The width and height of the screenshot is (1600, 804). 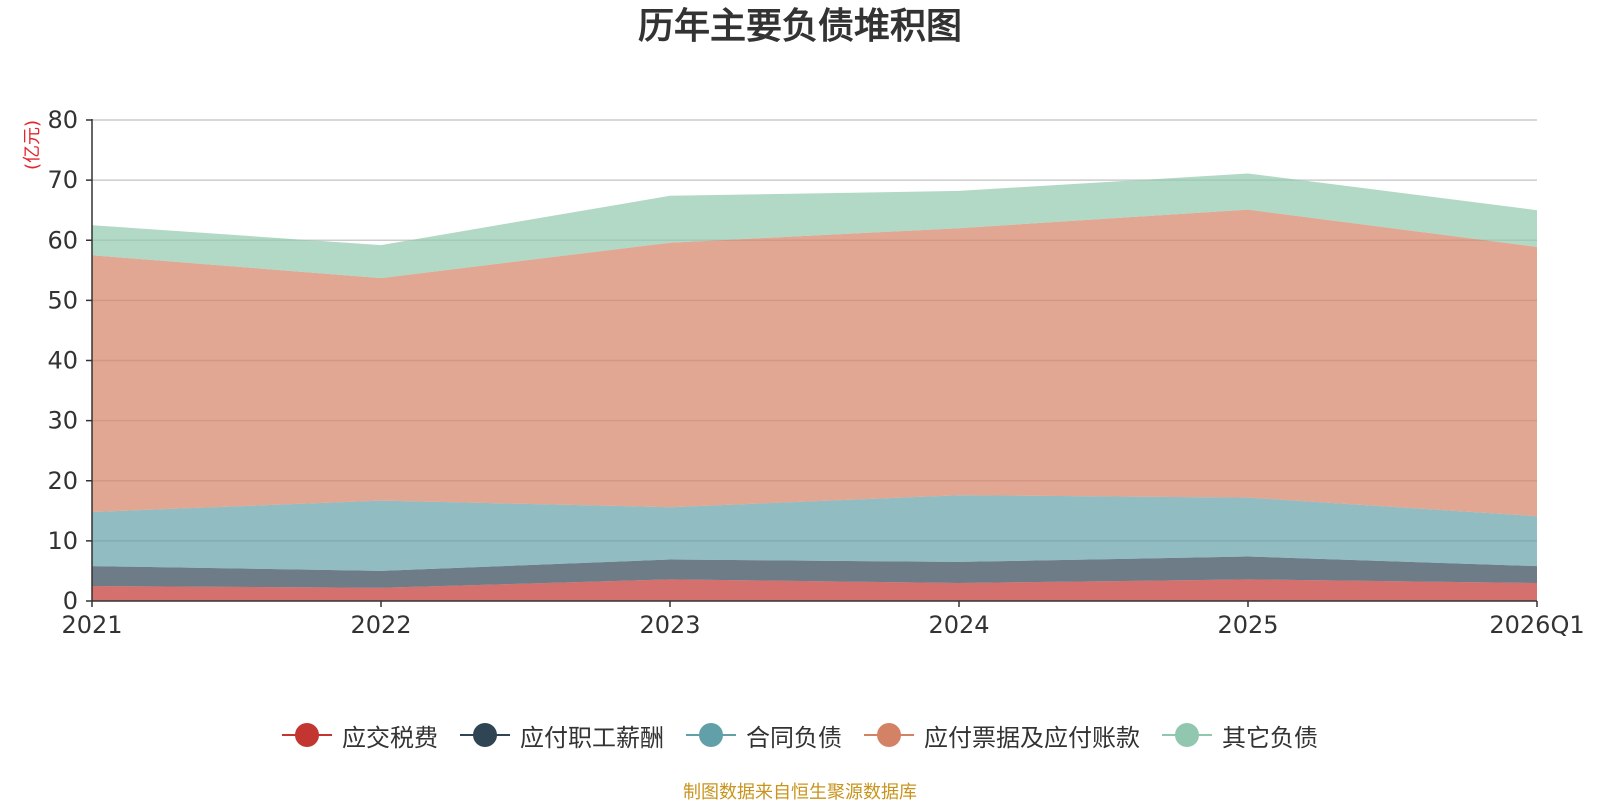 What do you see at coordinates (62, 541) in the screenshot?
I see `y-tick-label-10: 10` at bounding box center [62, 541].